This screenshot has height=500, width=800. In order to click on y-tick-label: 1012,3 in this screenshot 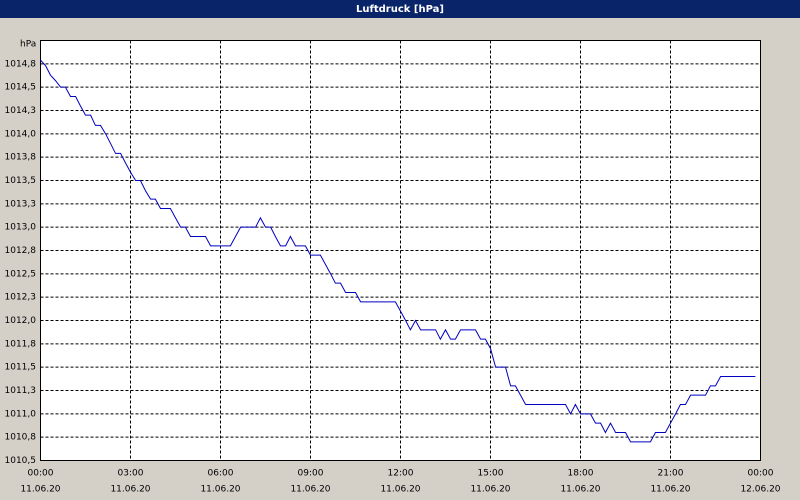, I will do `click(21, 298)`.